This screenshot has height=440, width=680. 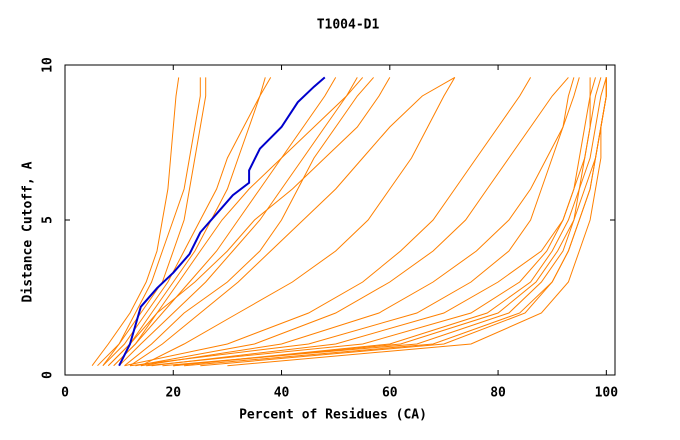 I want to click on x-tick-label: 20, so click(x=173, y=393).